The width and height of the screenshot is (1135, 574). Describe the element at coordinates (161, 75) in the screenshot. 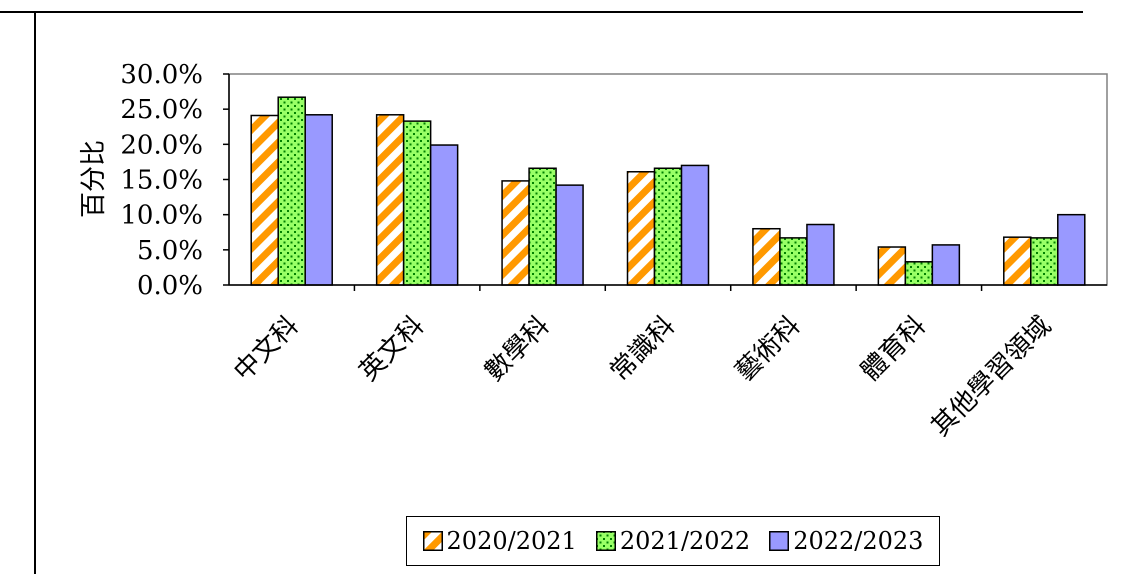

I see `y-tick-label-6: 30.0%` at that location.